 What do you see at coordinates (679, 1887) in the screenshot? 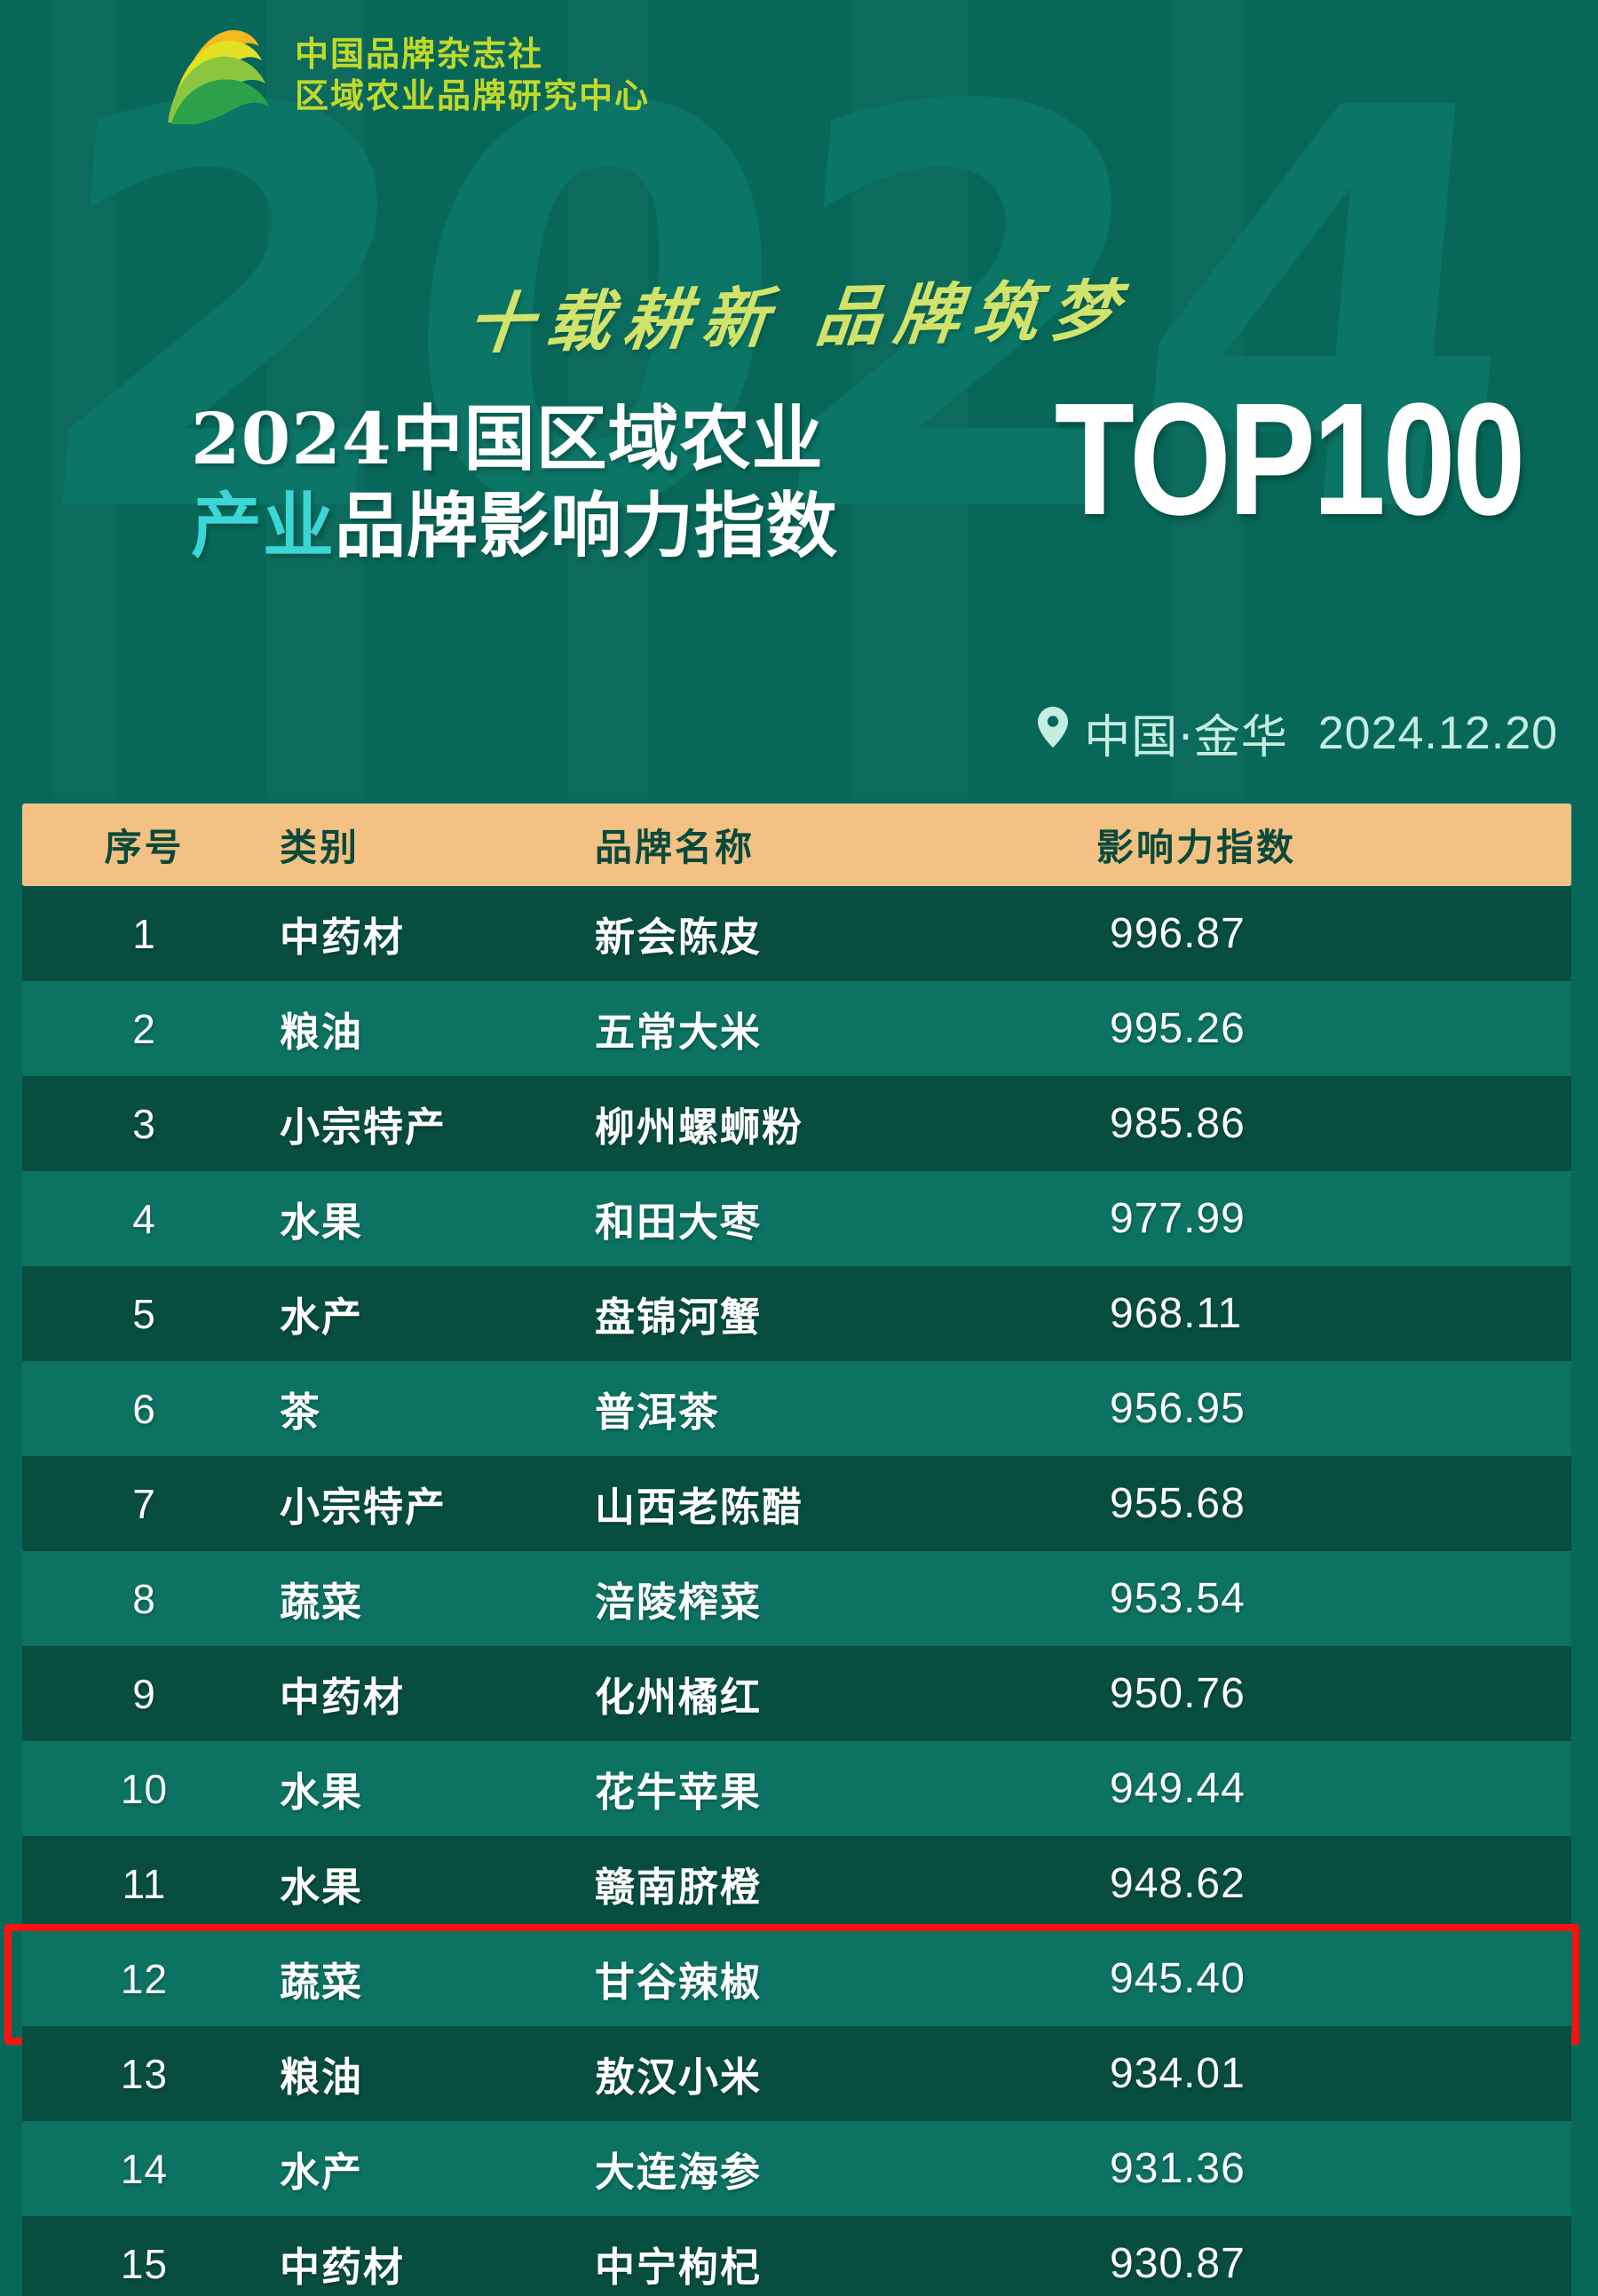
I see `cell-brand: 赣南脐橙` at bounding box center [679, 1887].